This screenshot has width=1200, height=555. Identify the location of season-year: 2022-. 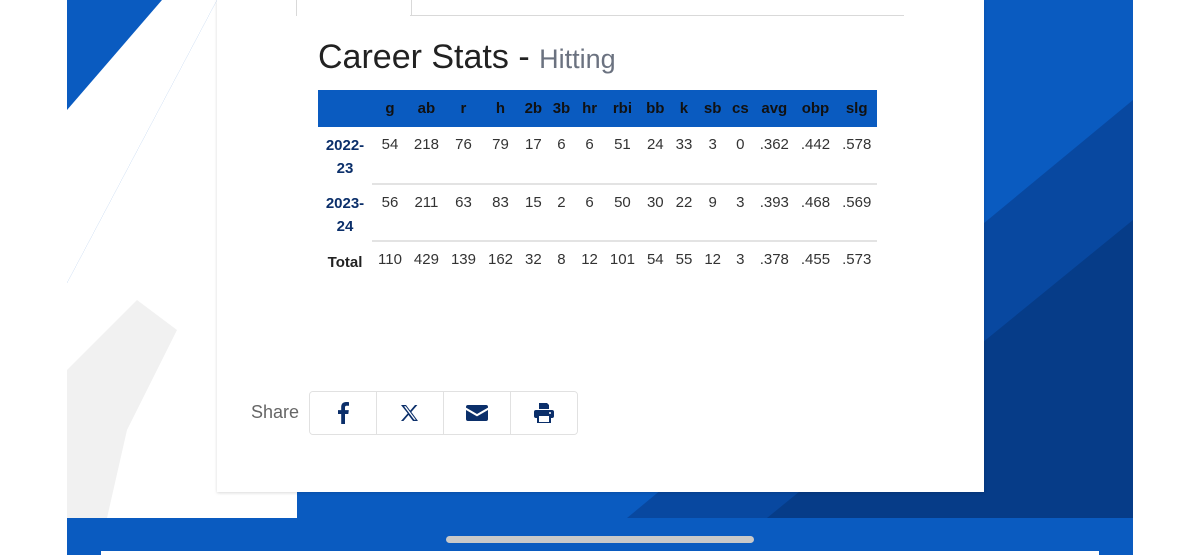
(345, 145).